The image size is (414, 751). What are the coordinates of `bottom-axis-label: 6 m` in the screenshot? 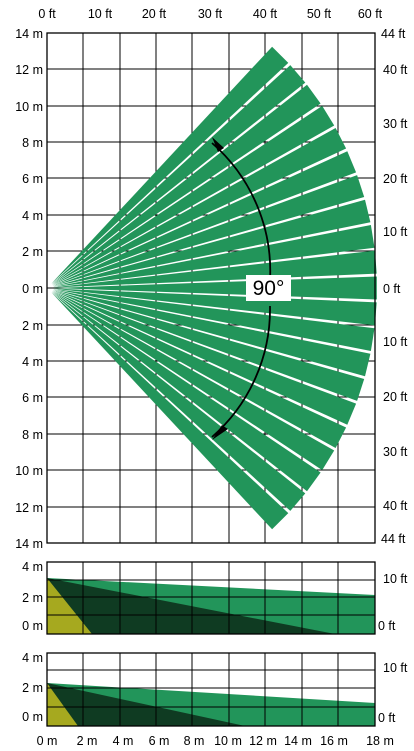 It's located at (159, 741).